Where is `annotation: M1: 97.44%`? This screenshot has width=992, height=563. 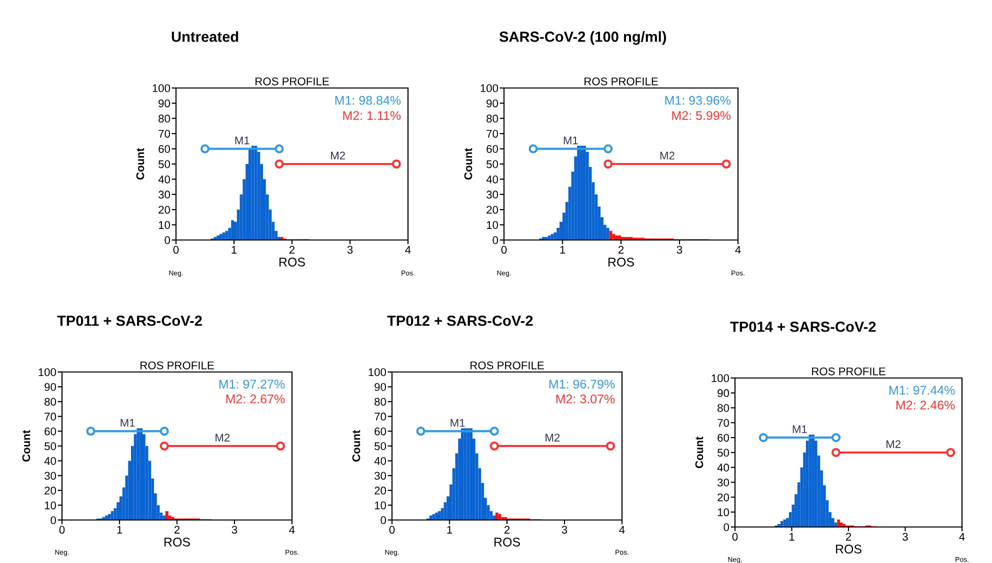
annotation: M1: 97.44% is located at coordinates (922, 390).